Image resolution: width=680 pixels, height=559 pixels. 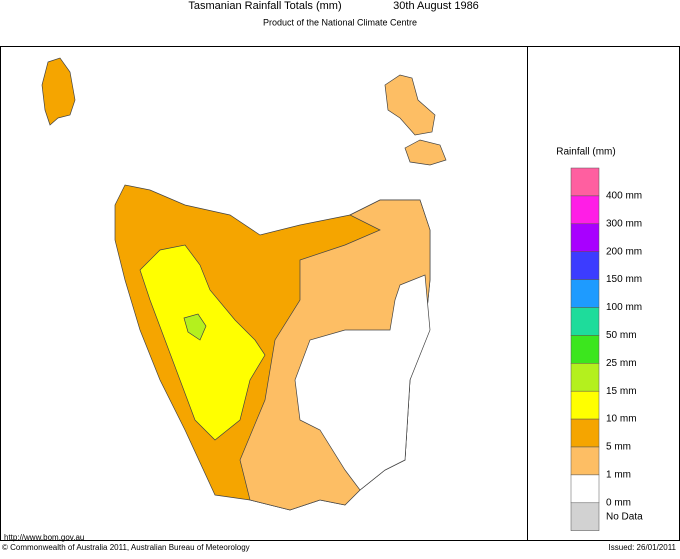 I want to click on footer-url: http://www.bom.gov.au, so click(x=44, y=537).